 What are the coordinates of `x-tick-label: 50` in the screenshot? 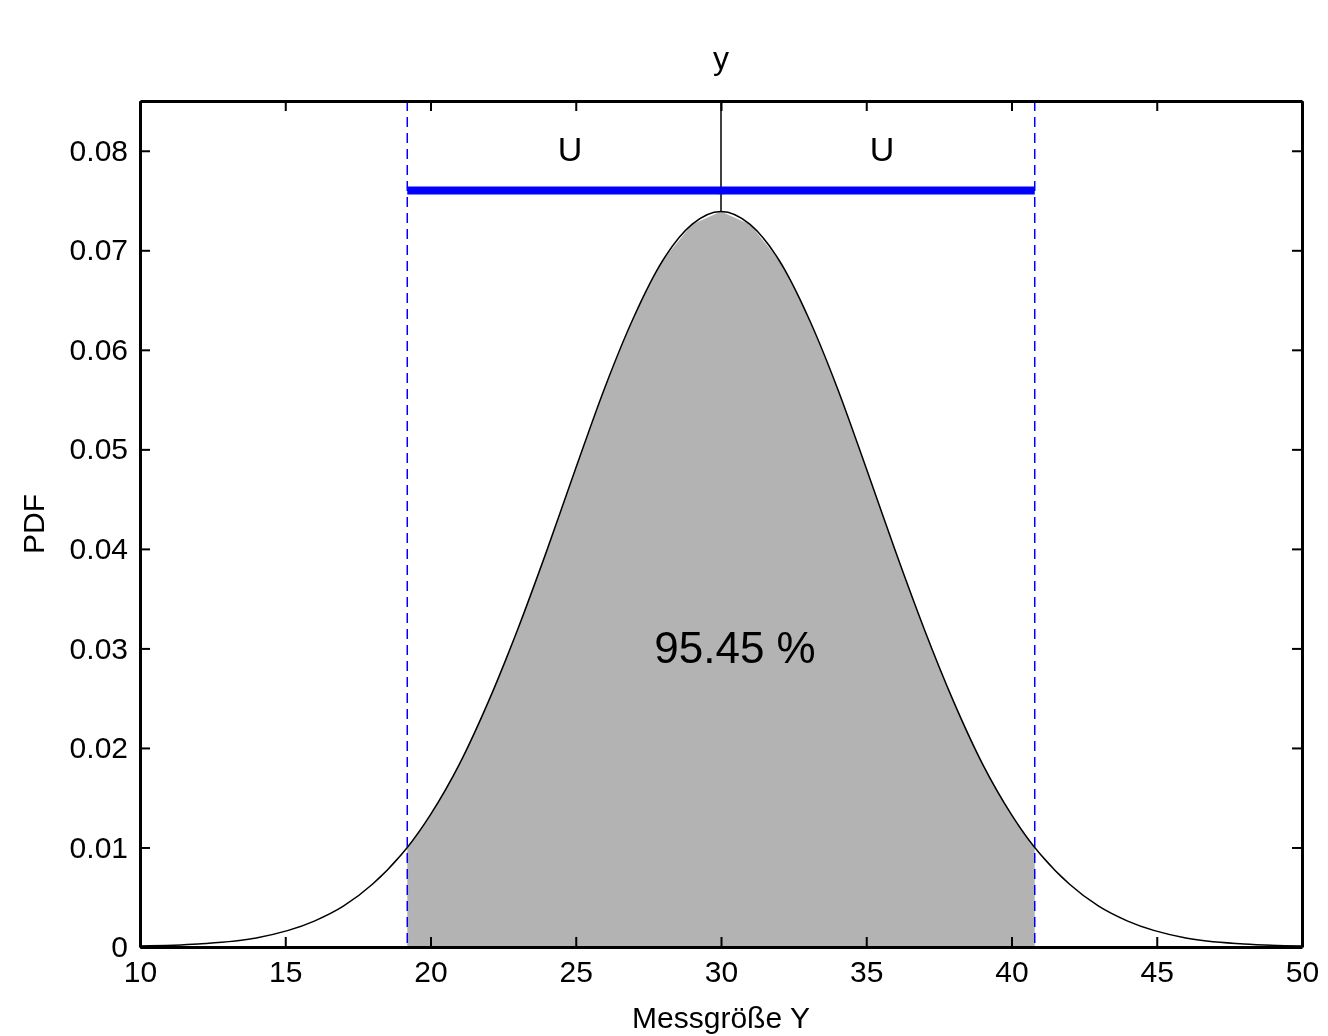 It's located at (1302, 972).